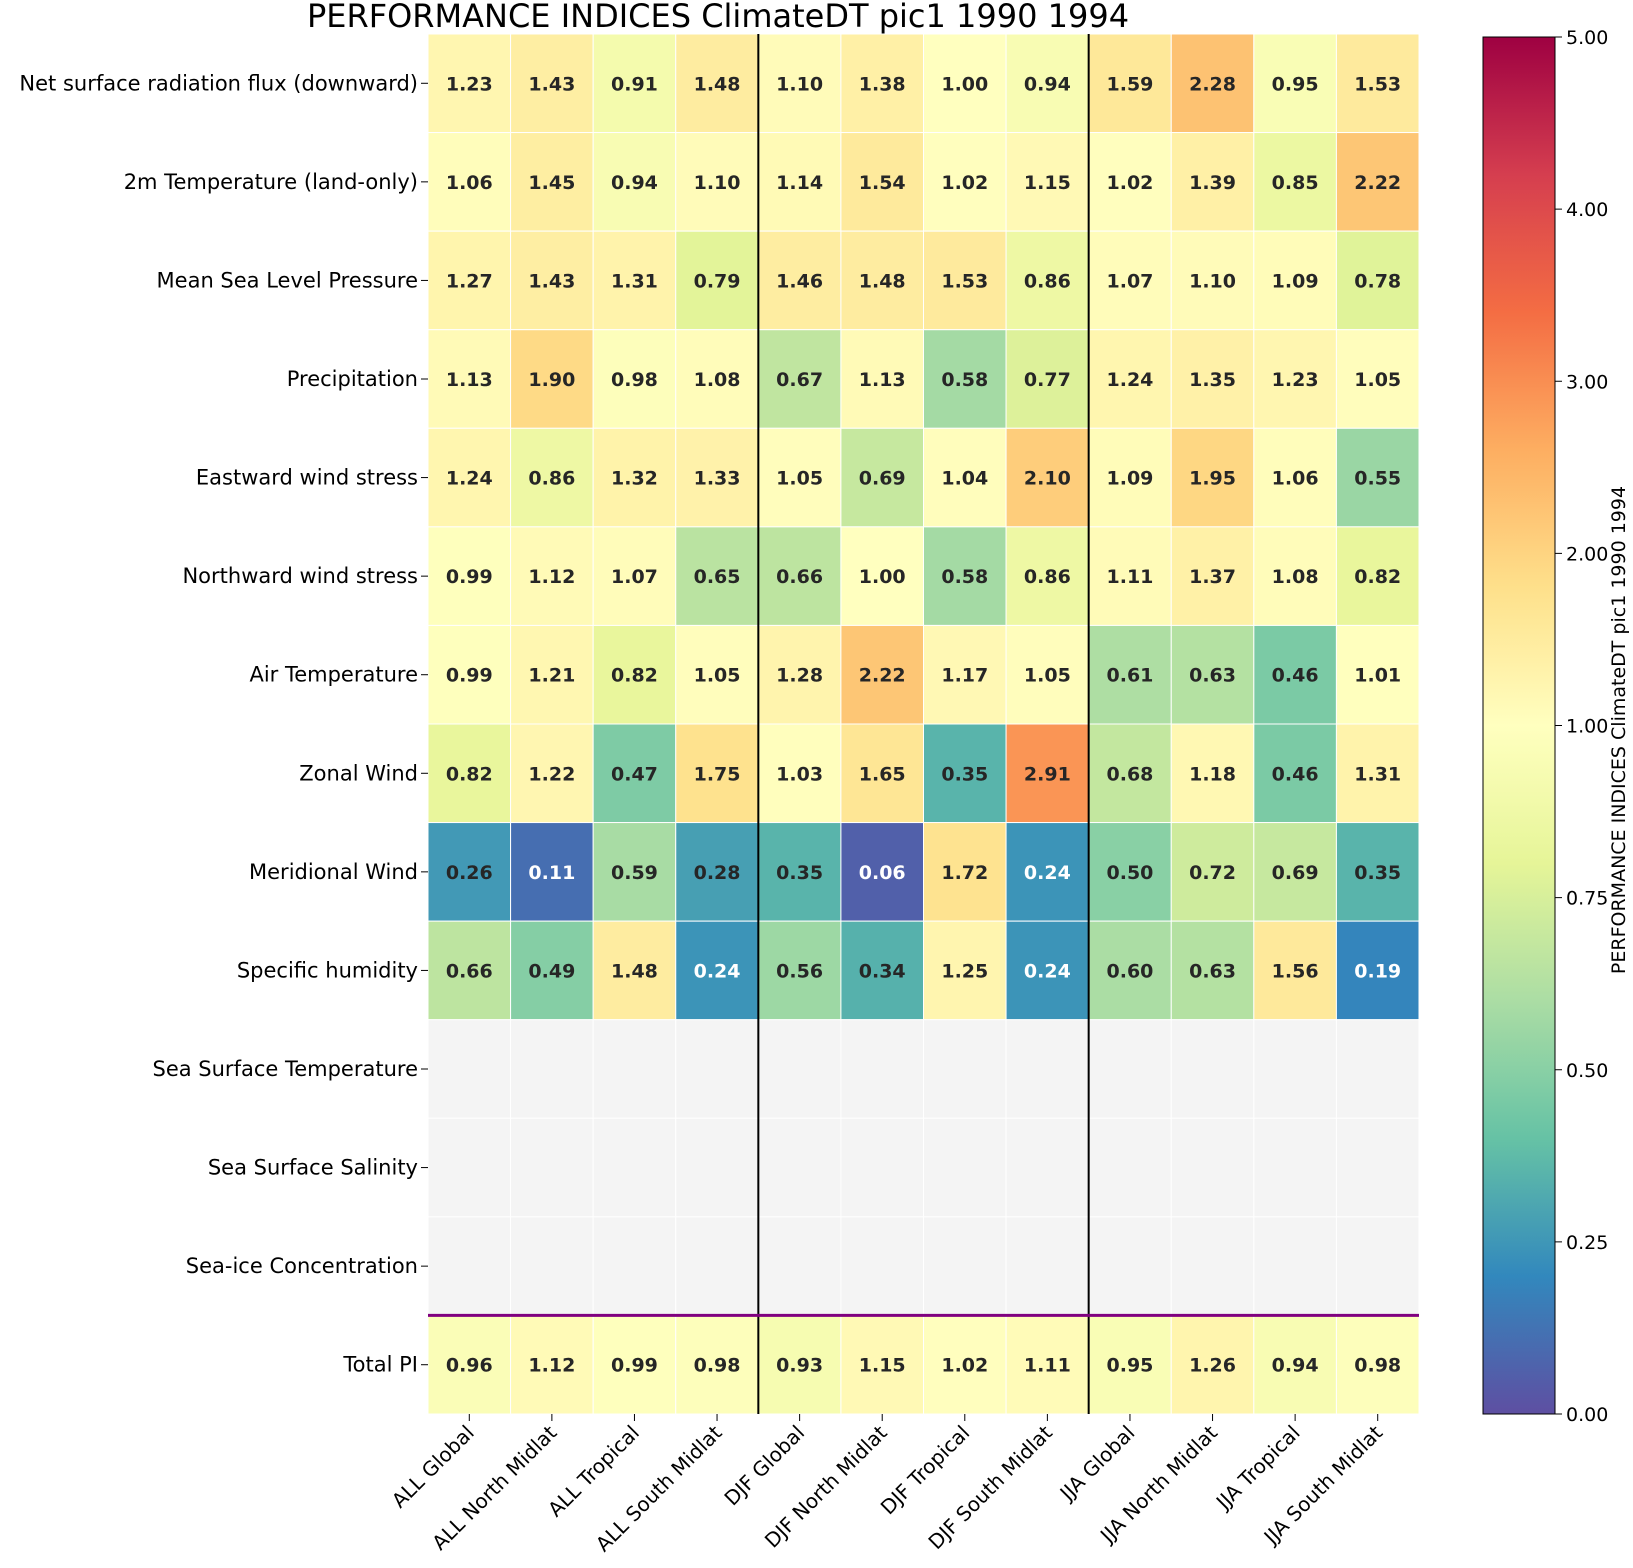 This screenshot has width=1633, height=1568. Describe the element at coordinates (469, 676) in the screenshot. I see `cell-value-label: 0.99` at that location.